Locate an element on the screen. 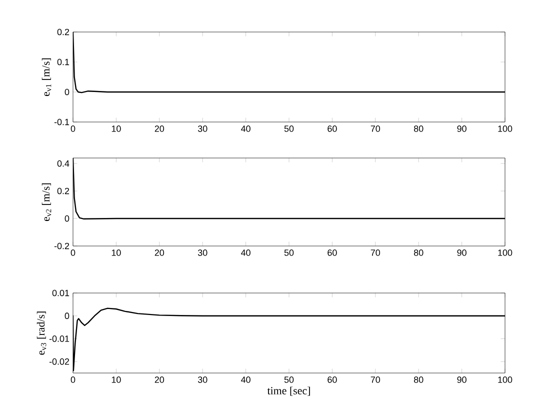 The width and height of the screenshot is (560, 420). x-axis-title: time [sec] is located at coordinates (288, 391).